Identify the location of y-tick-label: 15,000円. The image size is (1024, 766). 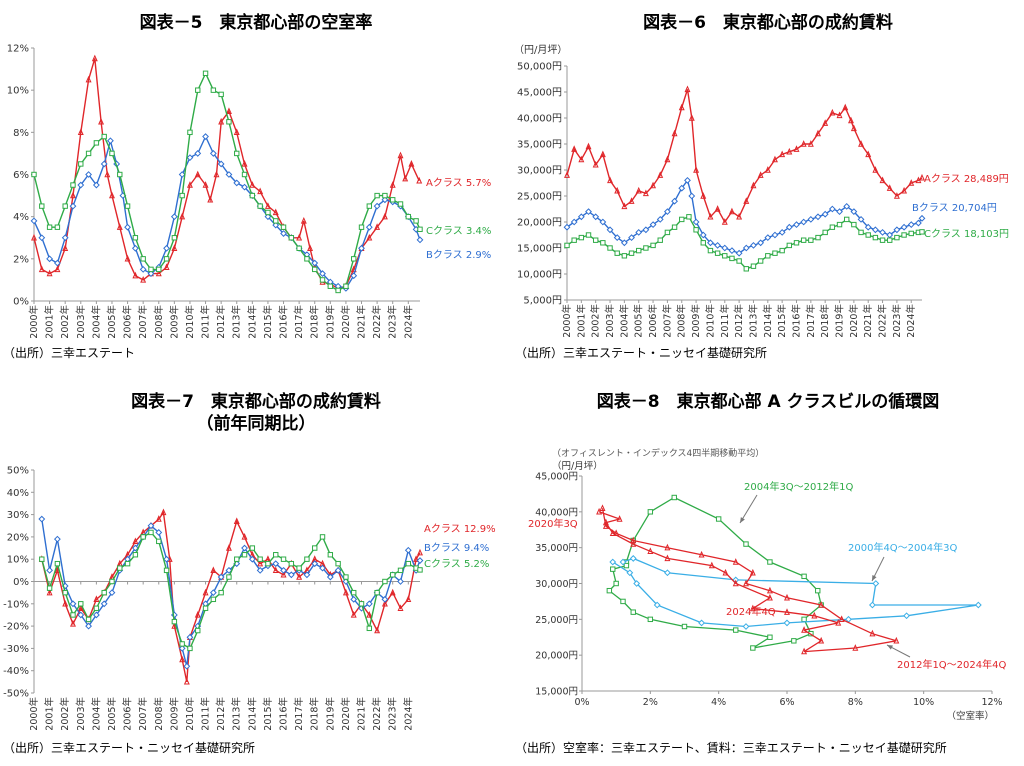
(556, 692).